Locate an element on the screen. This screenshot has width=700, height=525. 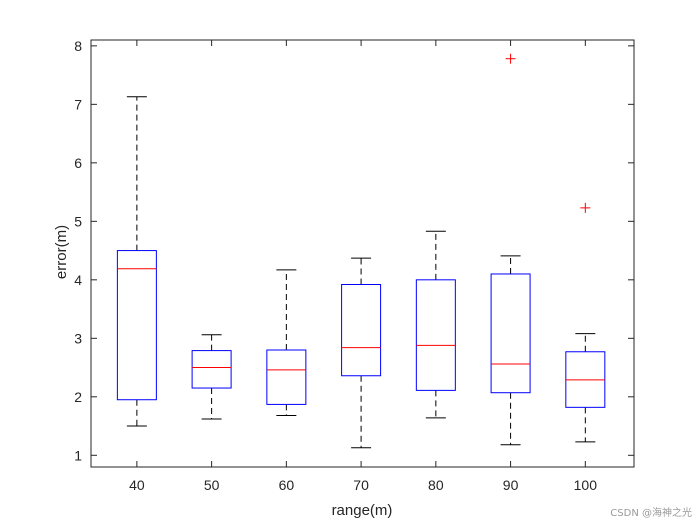
x-tick-label: 70 is located at coordinates (361, 485).